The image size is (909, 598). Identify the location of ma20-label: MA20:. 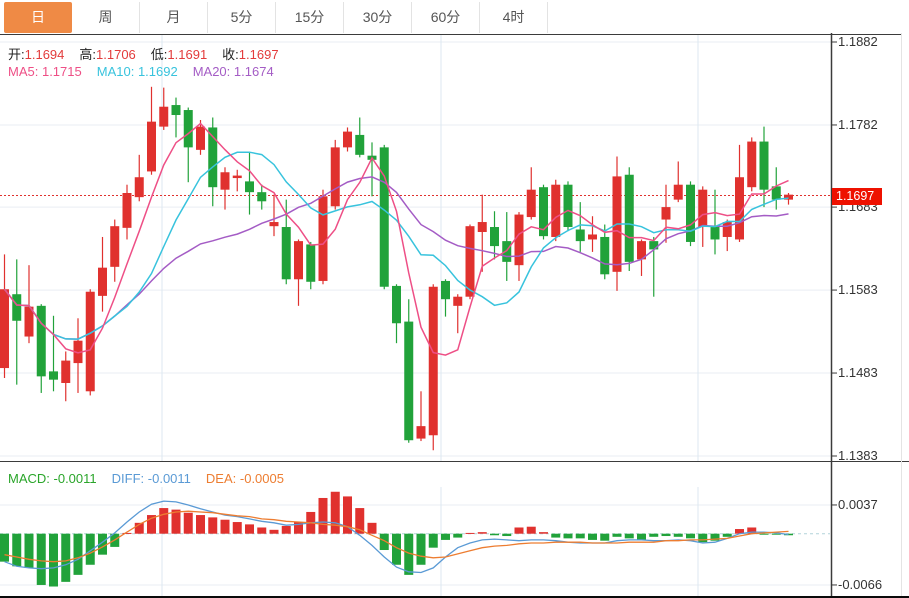
(211, 71).